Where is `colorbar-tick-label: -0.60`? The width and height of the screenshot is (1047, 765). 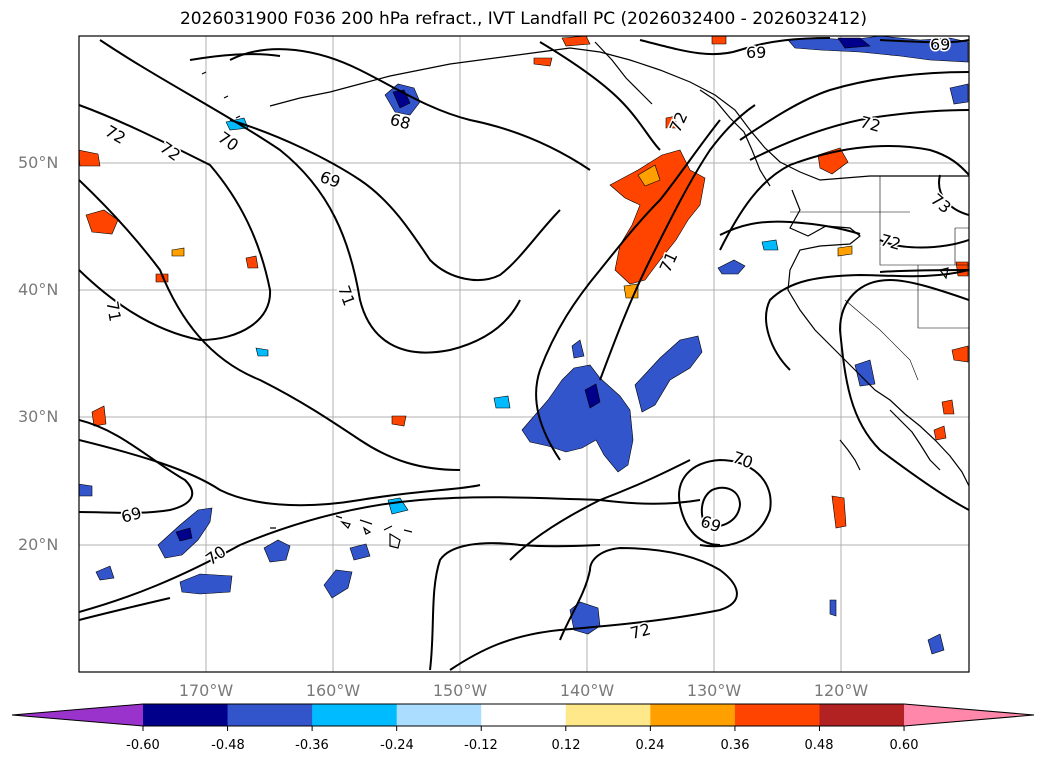 colorbar-tick-label: -0.60 is located at coordinates (143, 745).